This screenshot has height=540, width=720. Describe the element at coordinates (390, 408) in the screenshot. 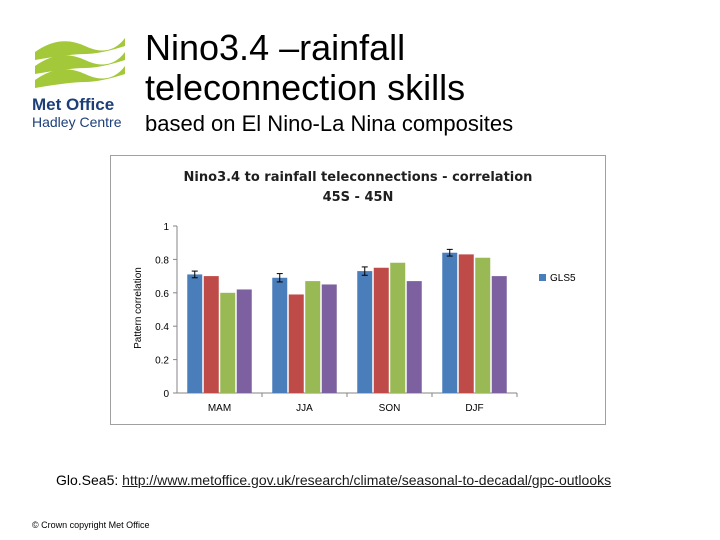

I see `x-tick-label: SON` at that location.